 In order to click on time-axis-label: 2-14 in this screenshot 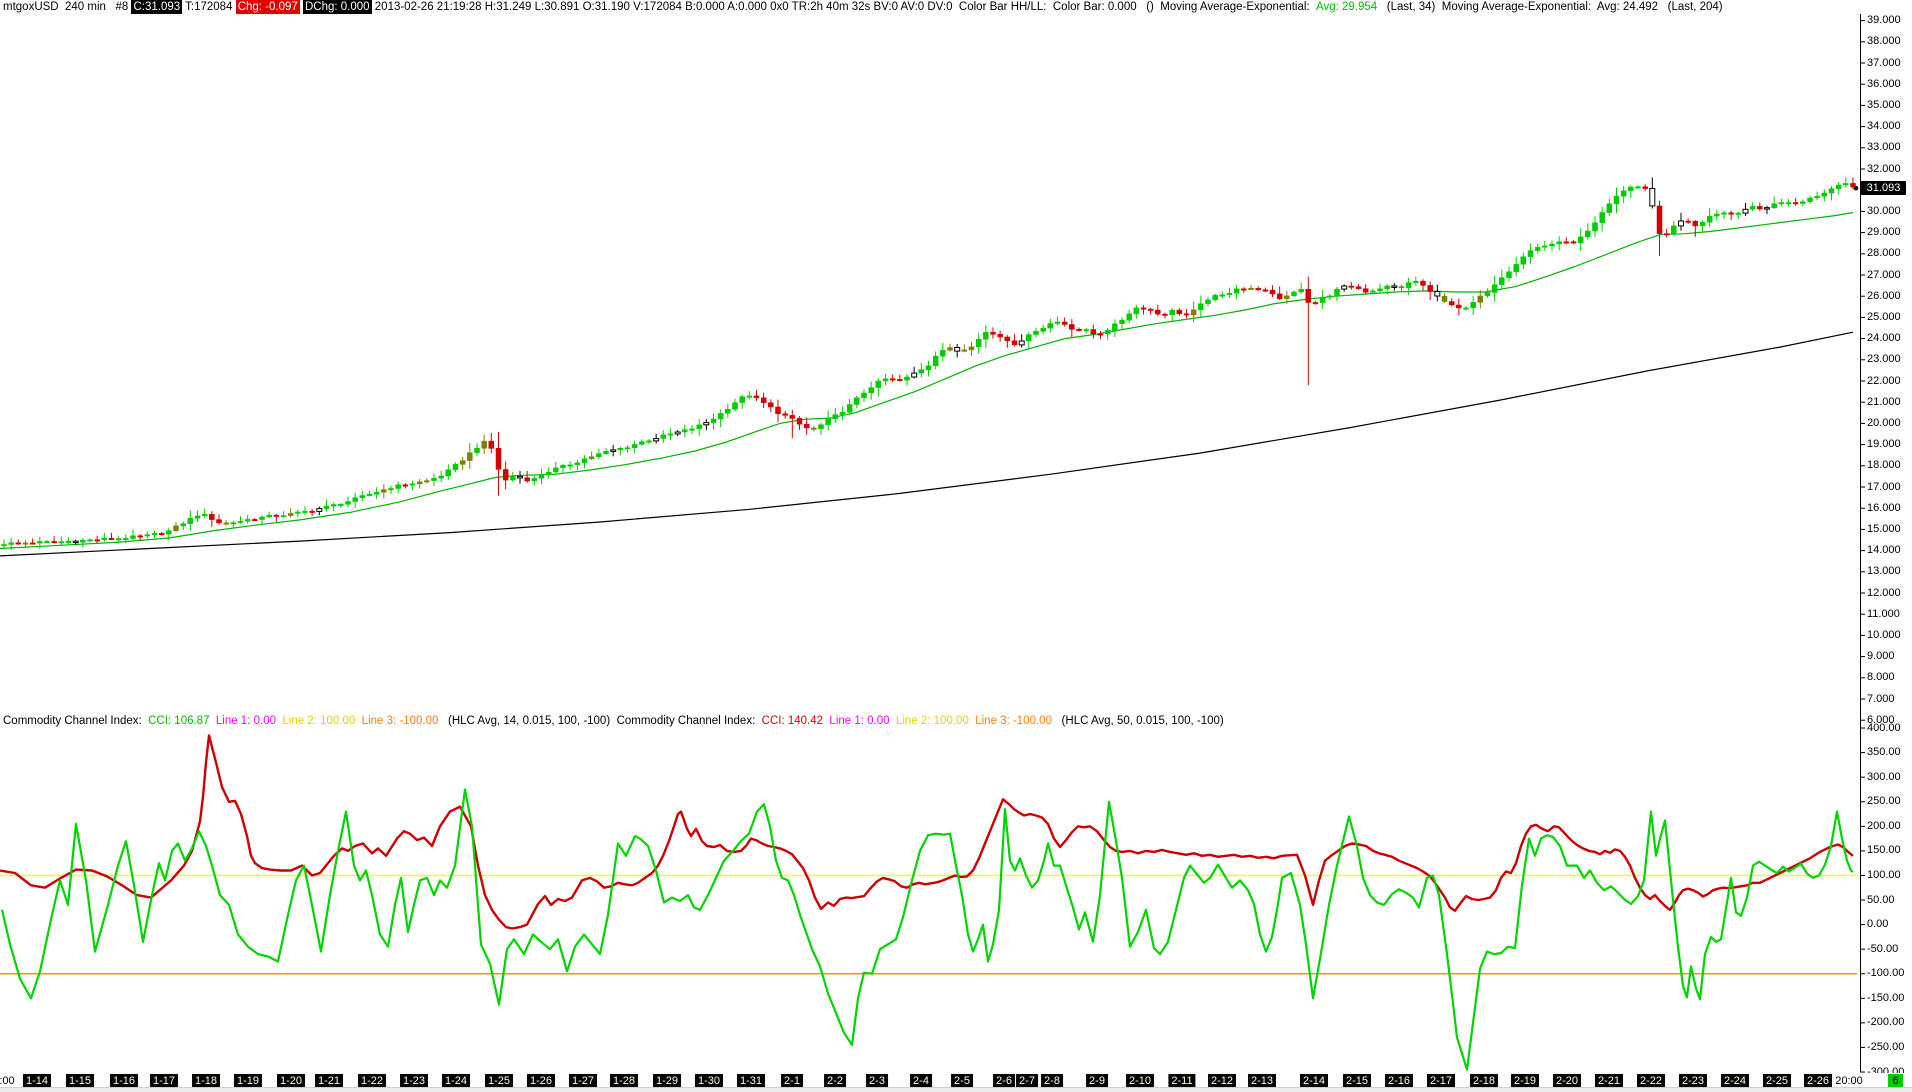, I will do `click(1314, 1081)`.